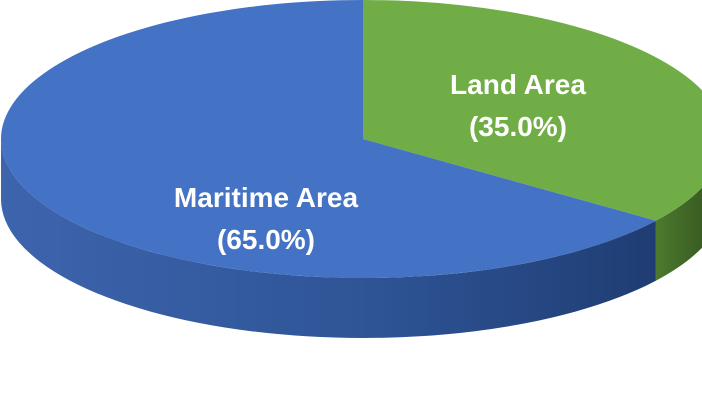 This screenshot has height=402, width=702. What do you see at coordinates (266, 239) in the screenshot?
I see `slice-percent-maritime-area: (65.0%)` at bounding box center [266, 239].